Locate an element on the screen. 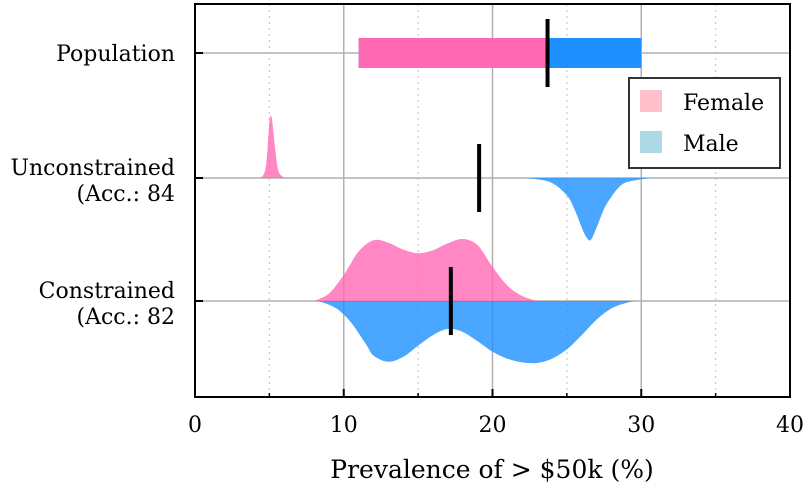 The image size is (808, 493). x-tick-label: 0 is located at coordinates (195, 425).